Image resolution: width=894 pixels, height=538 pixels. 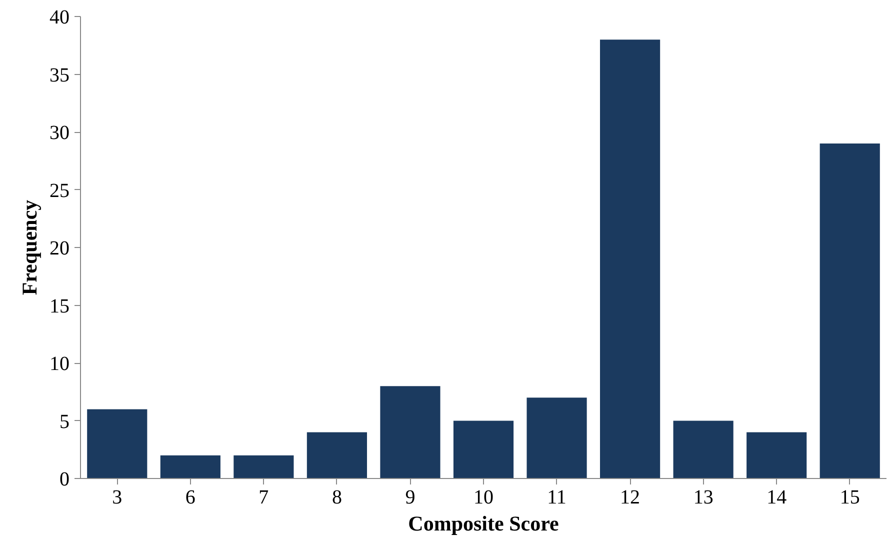 I want to click on x-tick-label: 12, so click(x=630, y=497).